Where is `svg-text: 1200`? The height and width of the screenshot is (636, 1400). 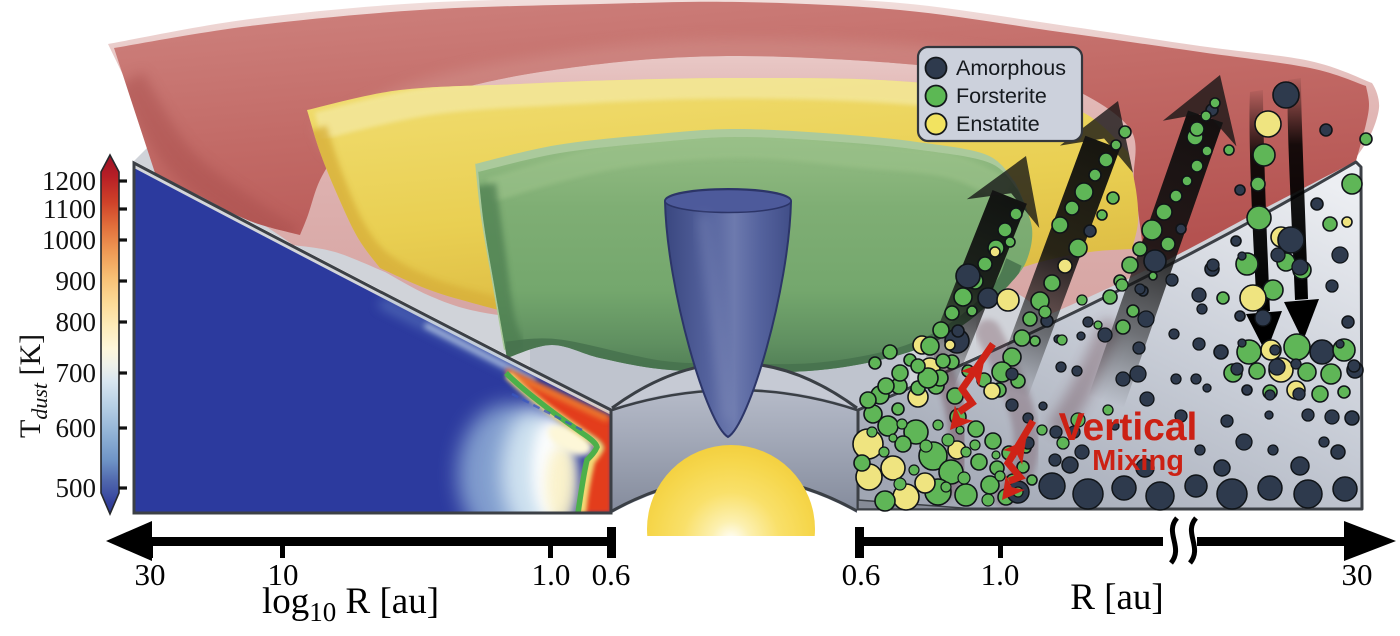
svg-text: 1200 is located at coordinates (69, 181).